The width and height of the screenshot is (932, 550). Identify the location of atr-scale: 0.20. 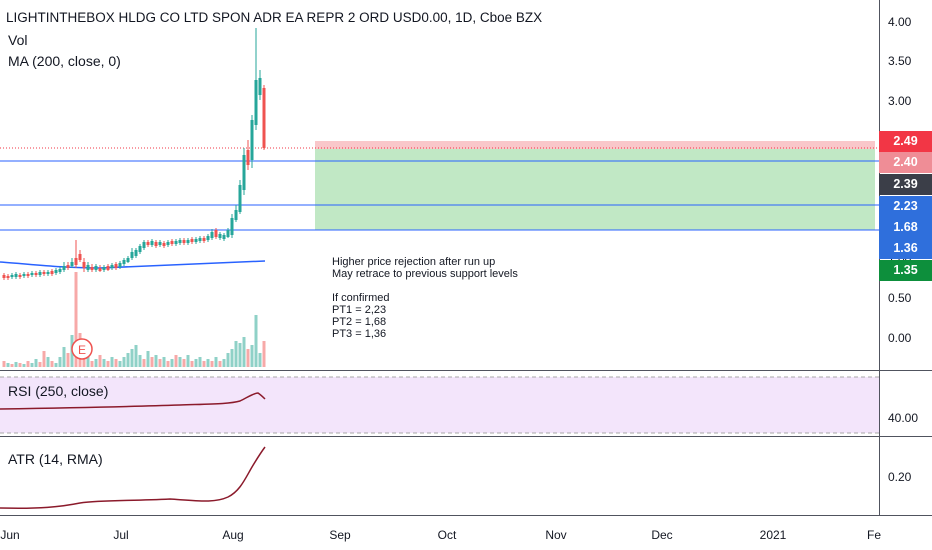
(905, 476).